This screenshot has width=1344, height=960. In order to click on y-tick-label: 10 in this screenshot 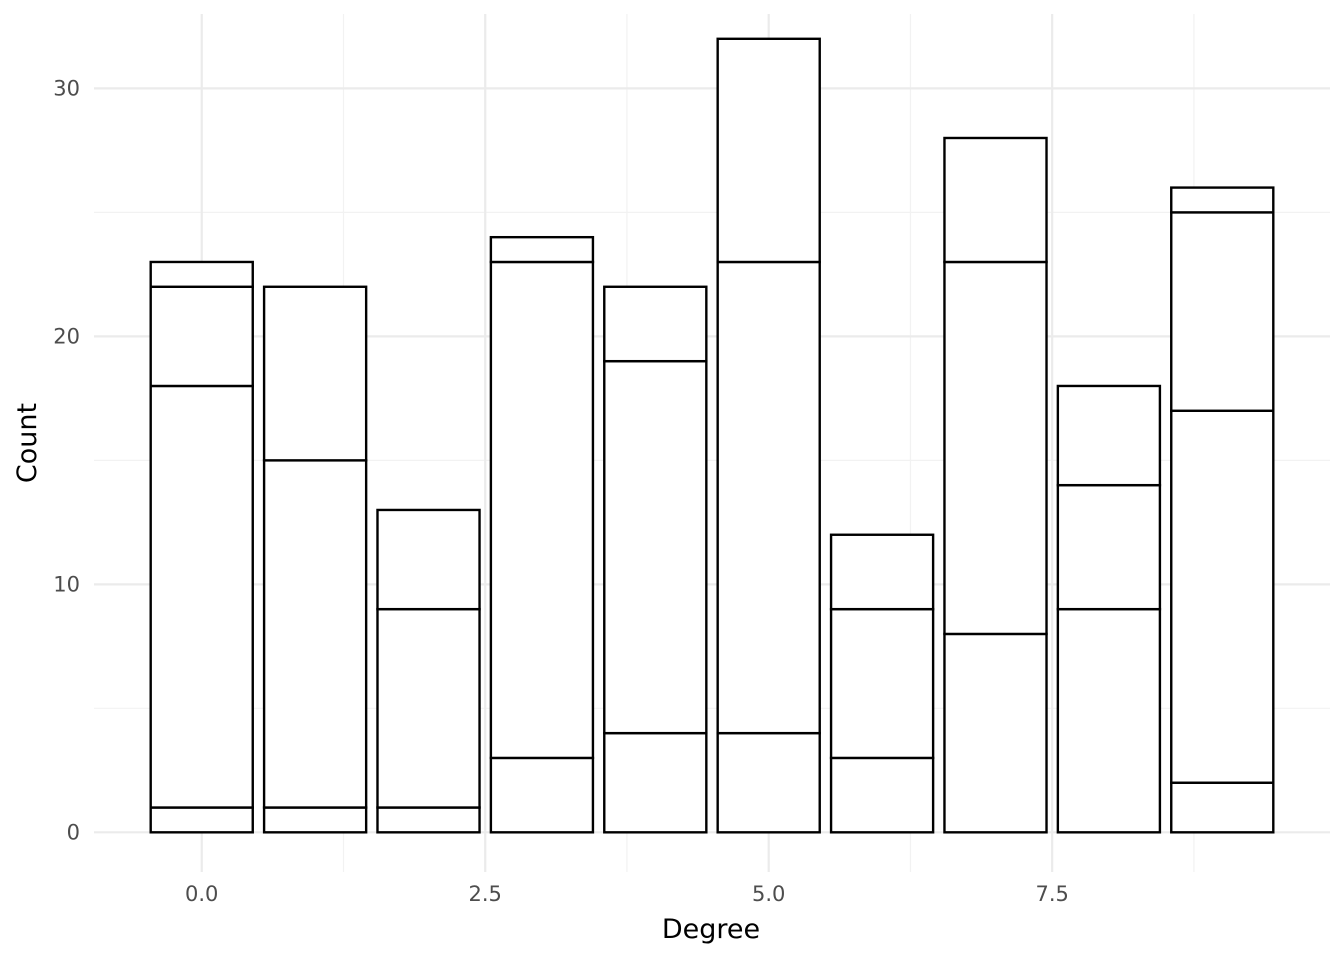, I will do `click(66, 584)`.